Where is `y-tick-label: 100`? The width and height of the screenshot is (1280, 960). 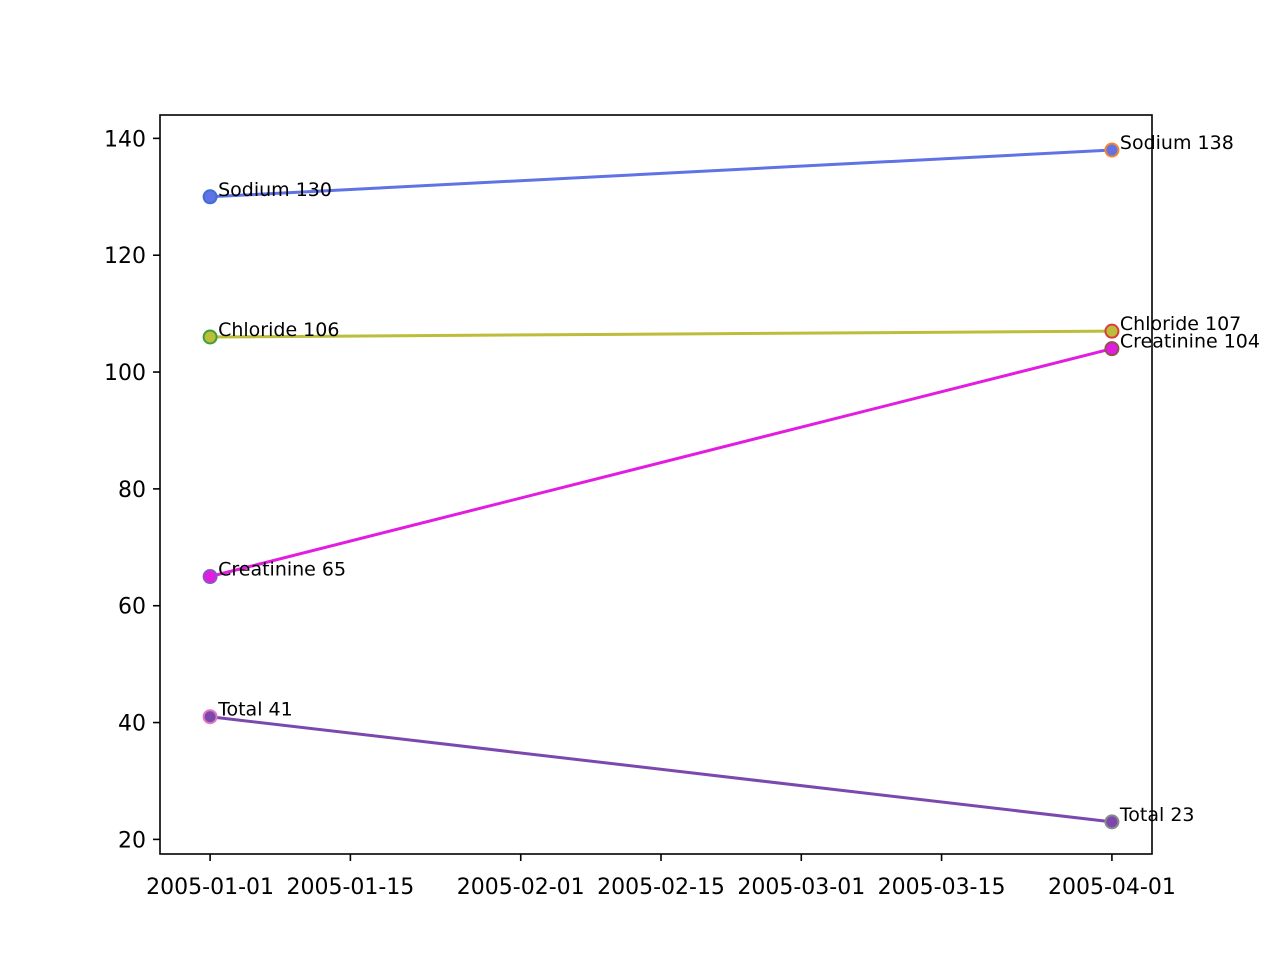 y-tick-label: 100 is located at coordinates (125, 373).